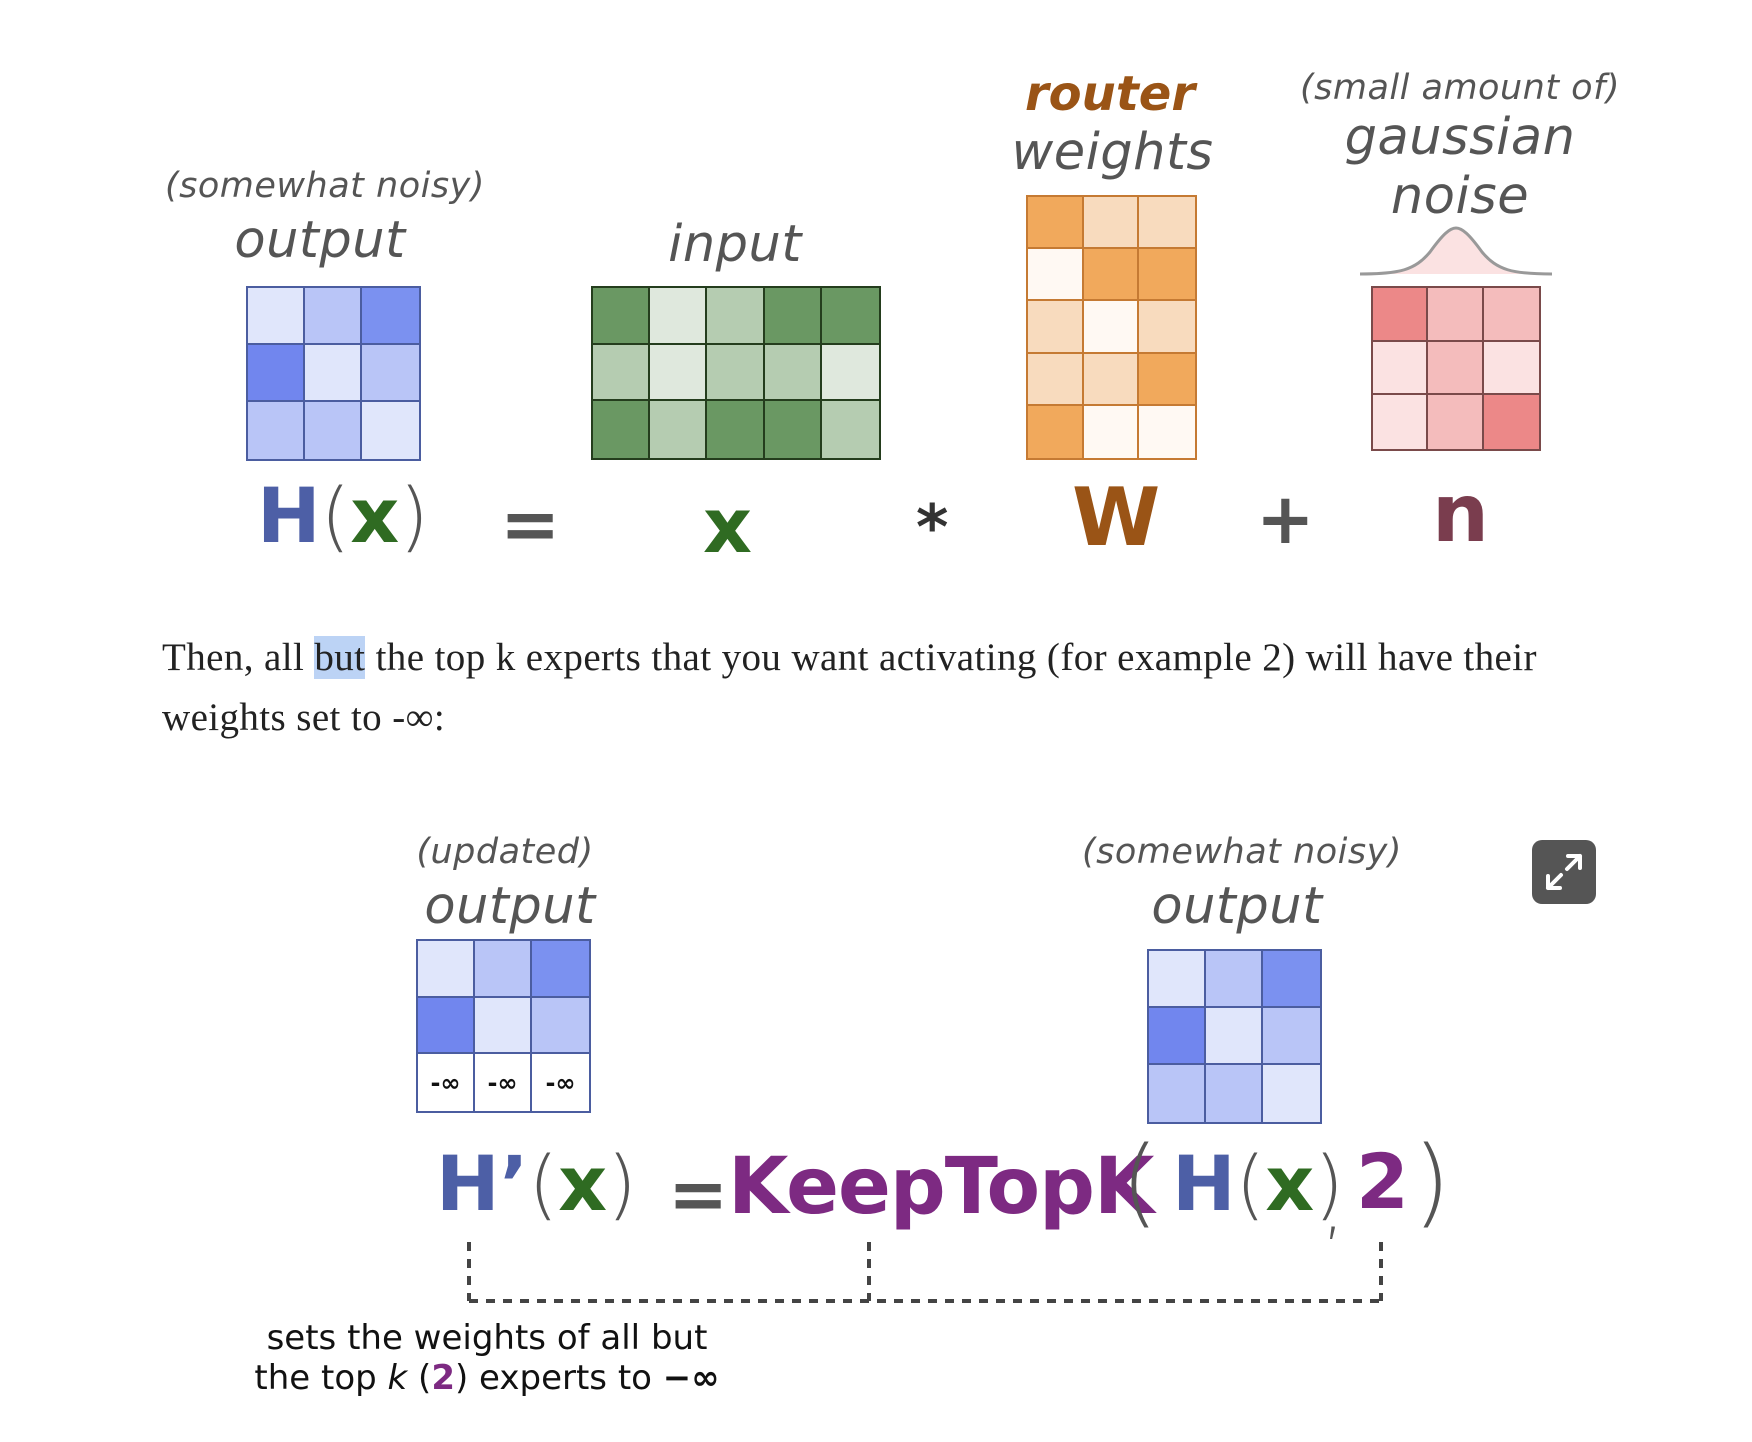 The width and height of the screenshot is (1752, 1442). Describe the element at coordinates (1110, 94) in the screenshot. I see `router-label: router` at that location.